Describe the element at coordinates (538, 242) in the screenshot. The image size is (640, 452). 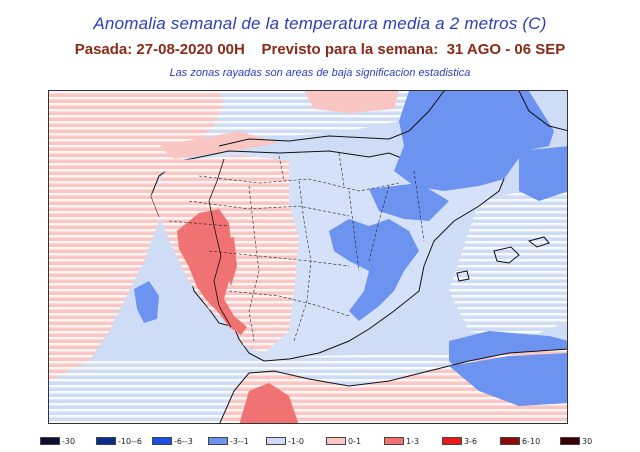
I see `menorca` at that location.